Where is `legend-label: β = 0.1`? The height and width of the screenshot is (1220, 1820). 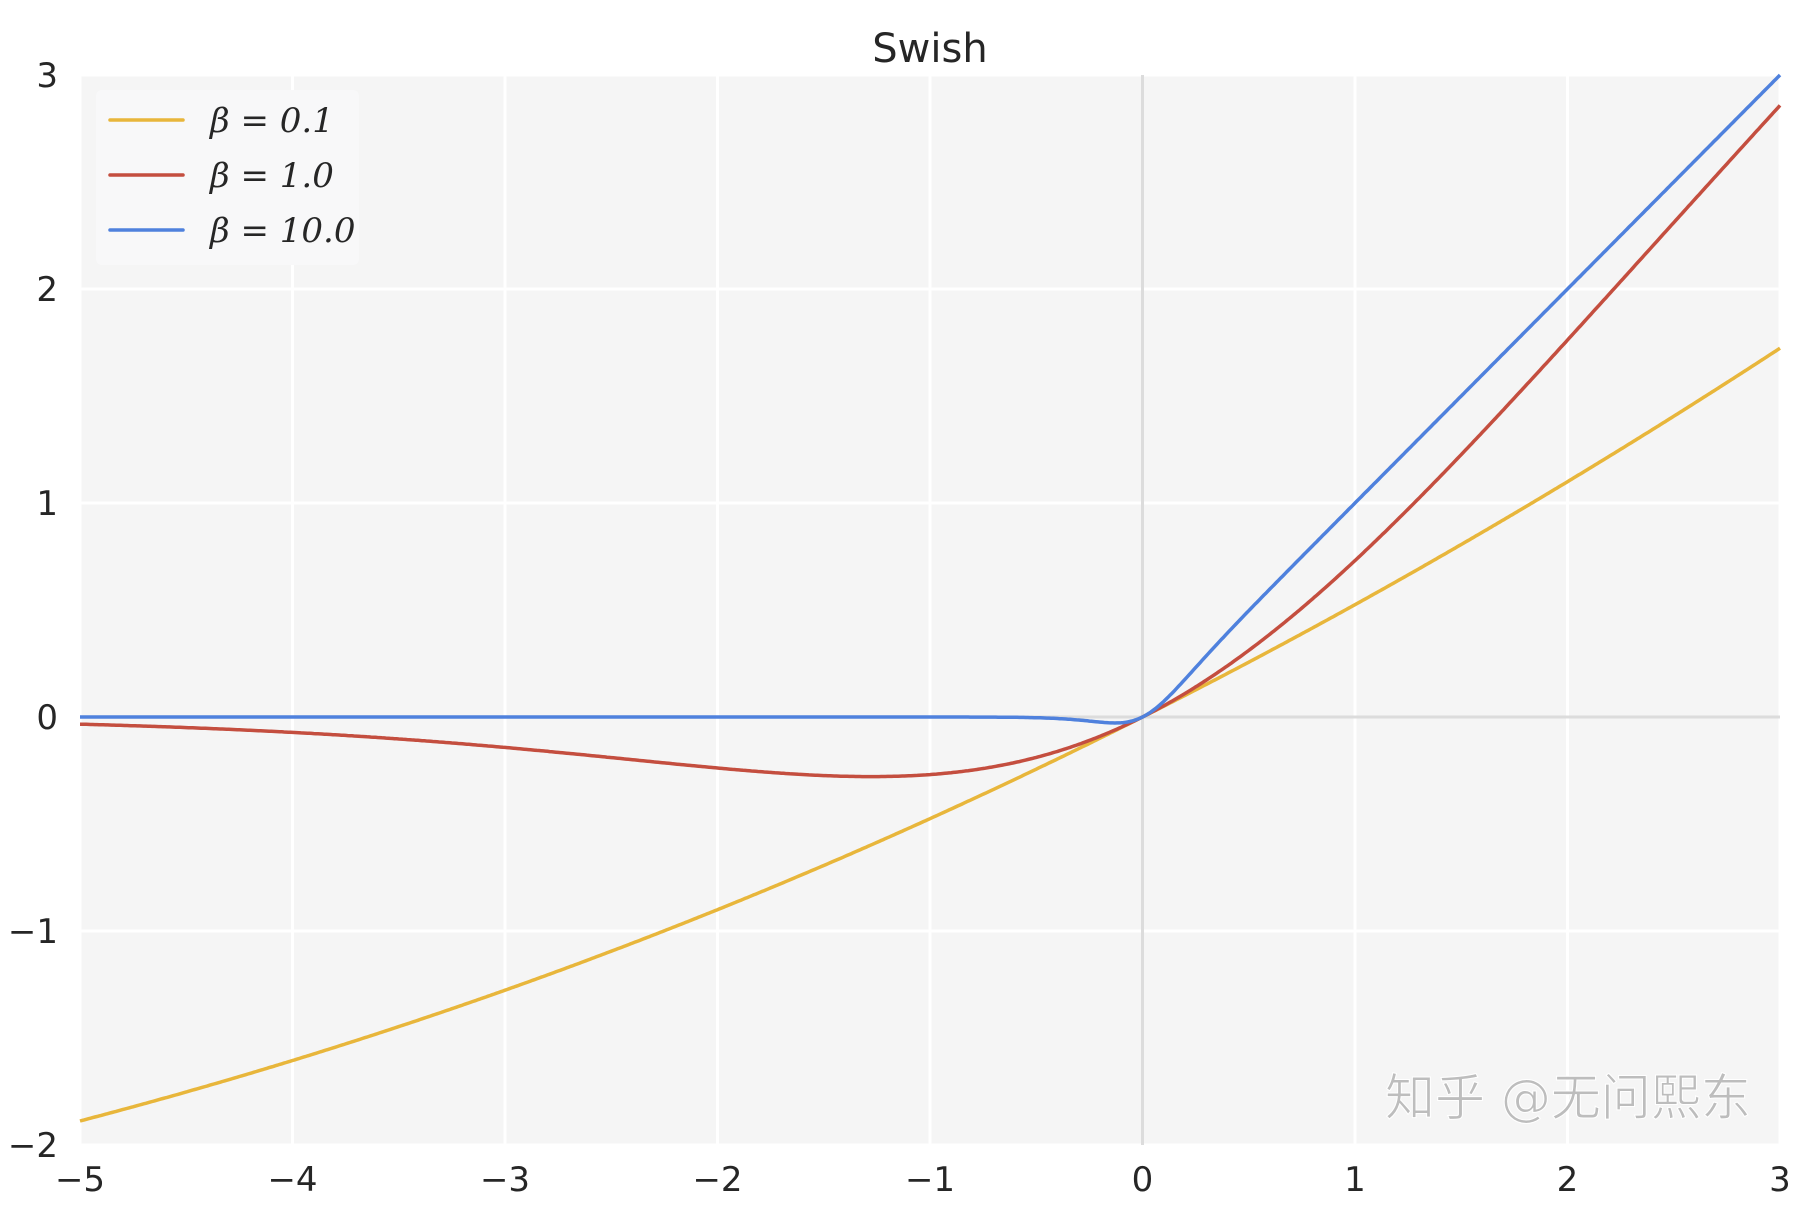 legend-label: β = 0.1 is located at coordinates (271, 121).